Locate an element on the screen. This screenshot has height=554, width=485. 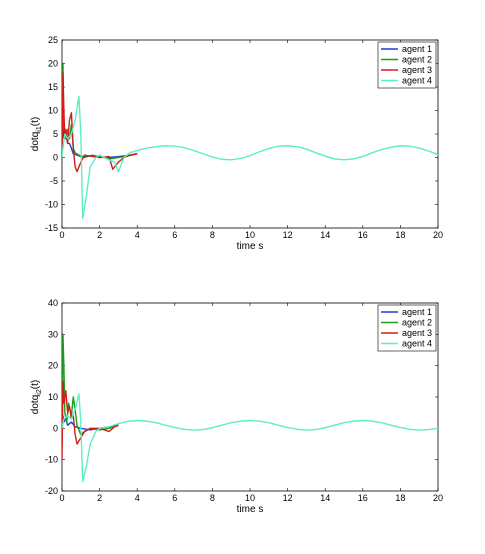
chart-2-legend-label-agent-4: agent 4 is located at coordinates (417, 344).